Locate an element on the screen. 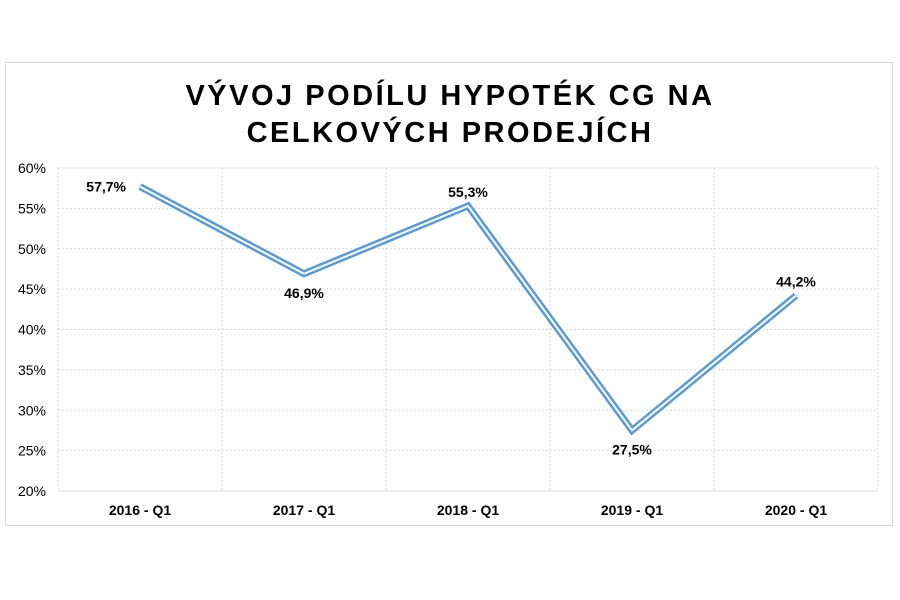 This screenshot has width=900, height=600. y-tick-label: 30% is located at coordinates (32, 410).